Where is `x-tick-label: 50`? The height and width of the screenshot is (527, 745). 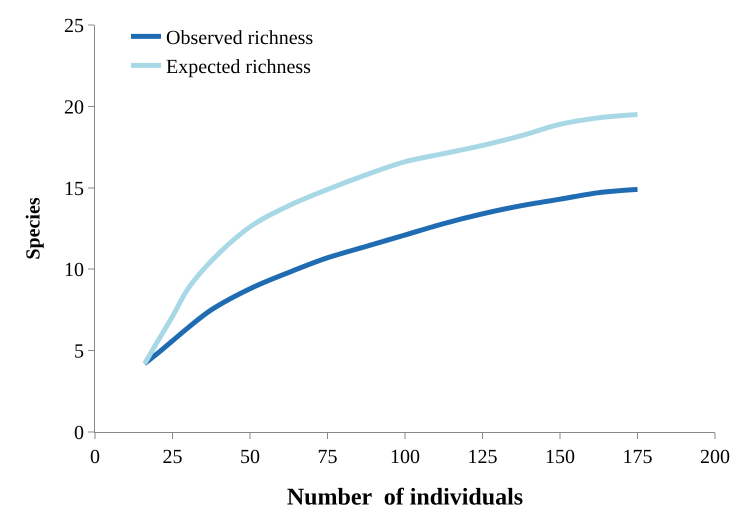 x-tick-label: 50 is located at coordinates (250, 457).